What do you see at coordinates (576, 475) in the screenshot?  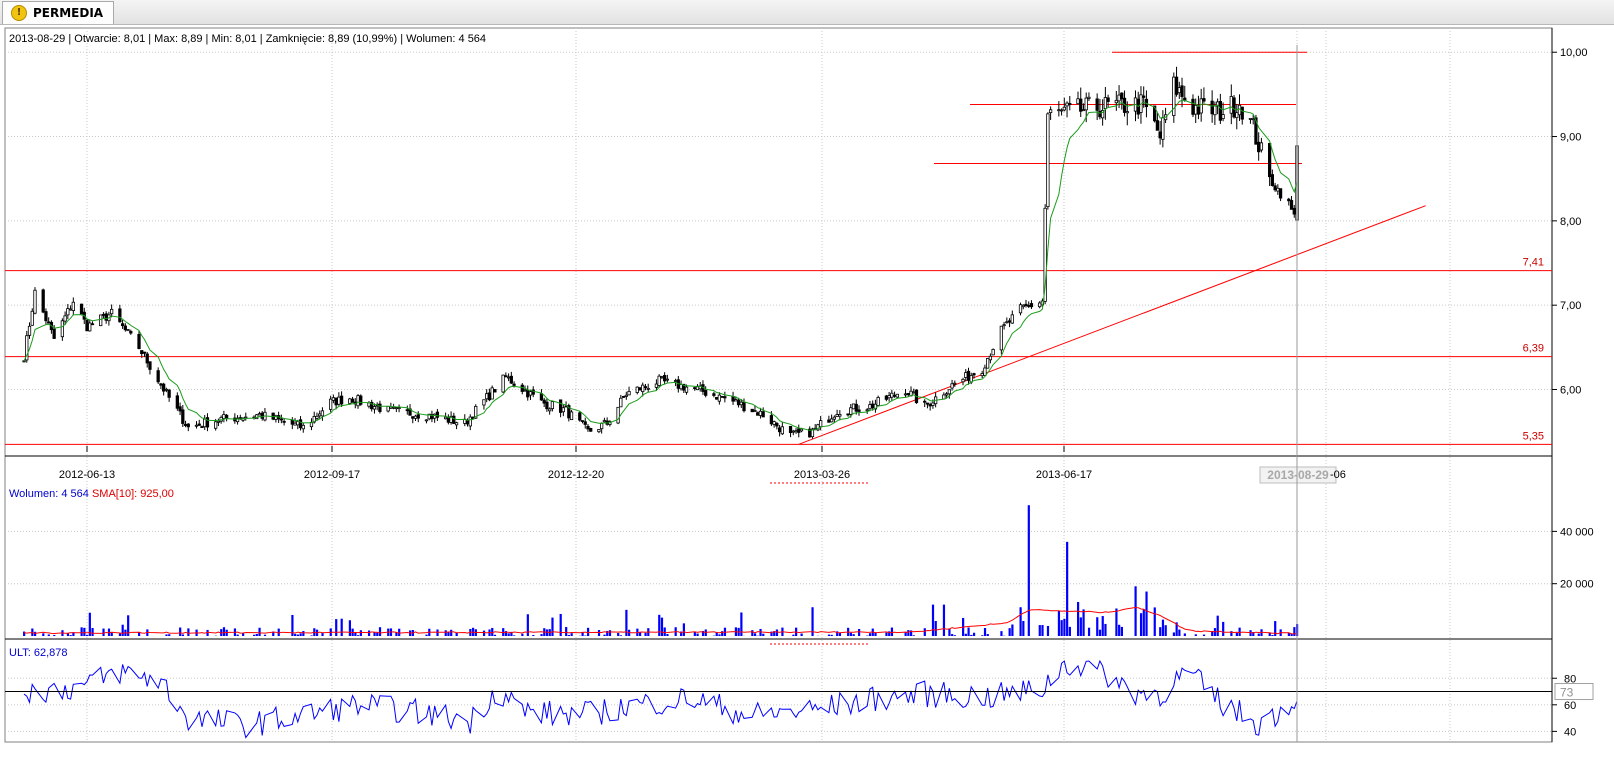 I see `date-tick-label: 2012-12-20` at bounding box center [576, 475].